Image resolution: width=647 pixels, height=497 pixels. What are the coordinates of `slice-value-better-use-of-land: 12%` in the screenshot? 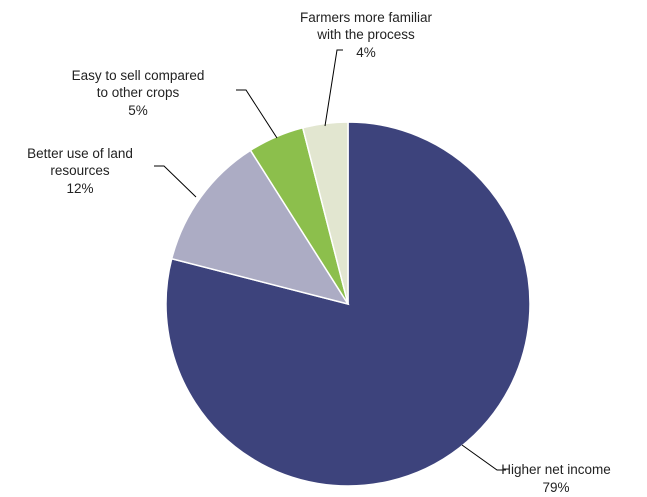 It's located at (79, 188).